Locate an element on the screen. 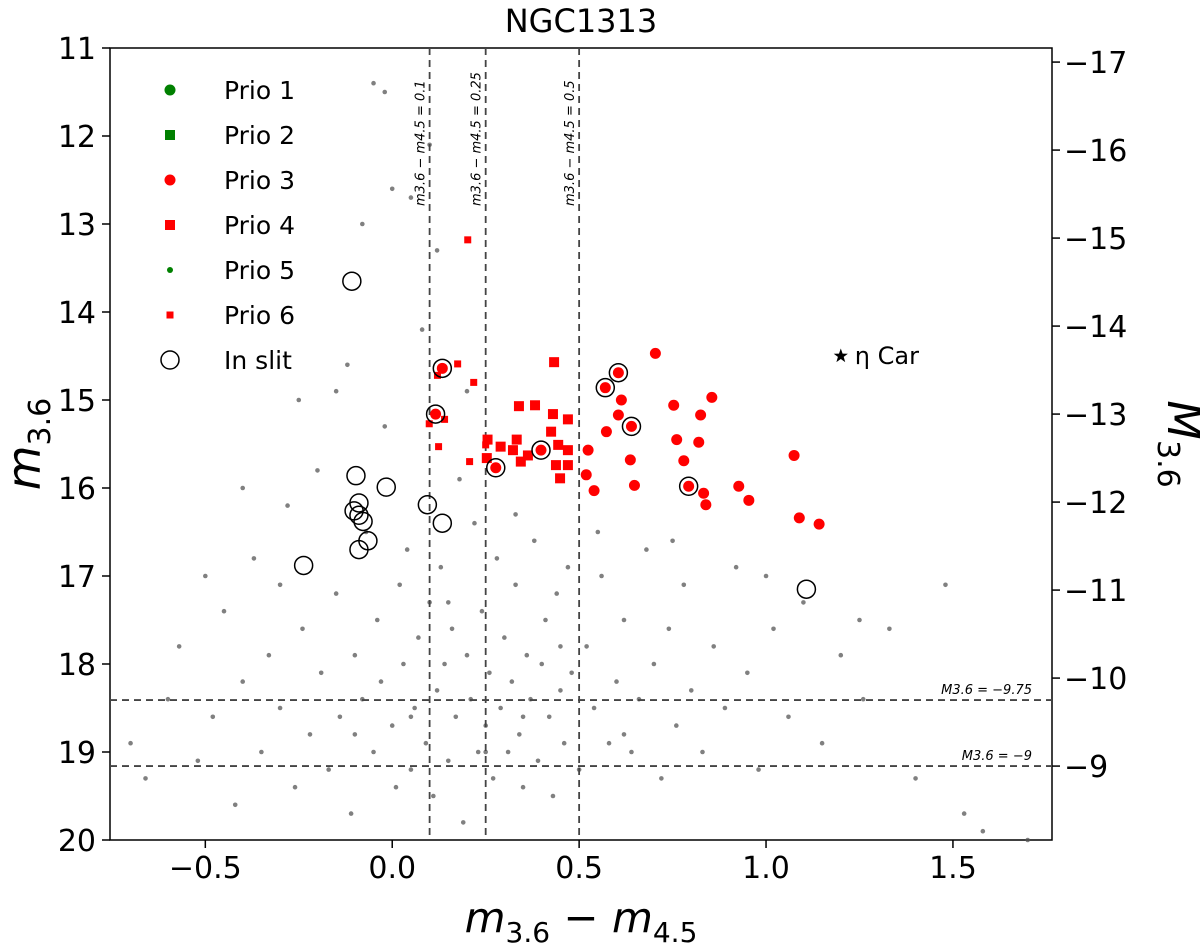 The height and width of the screenshot is (952, 1200). reference-label: M3.6 = −9.75 is located at coordinates (986, 690).